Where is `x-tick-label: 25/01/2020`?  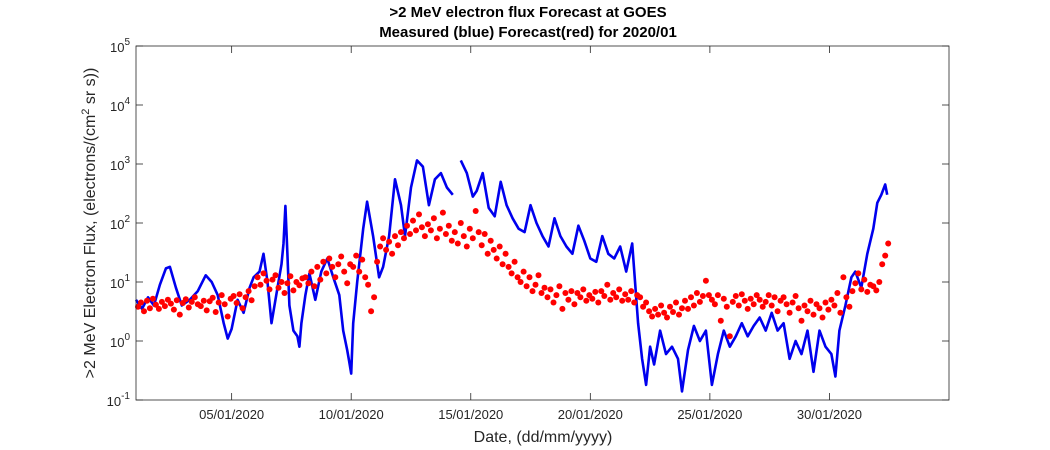
x-tick-label: 25/01/2020 is located at coordinates (709, 414).